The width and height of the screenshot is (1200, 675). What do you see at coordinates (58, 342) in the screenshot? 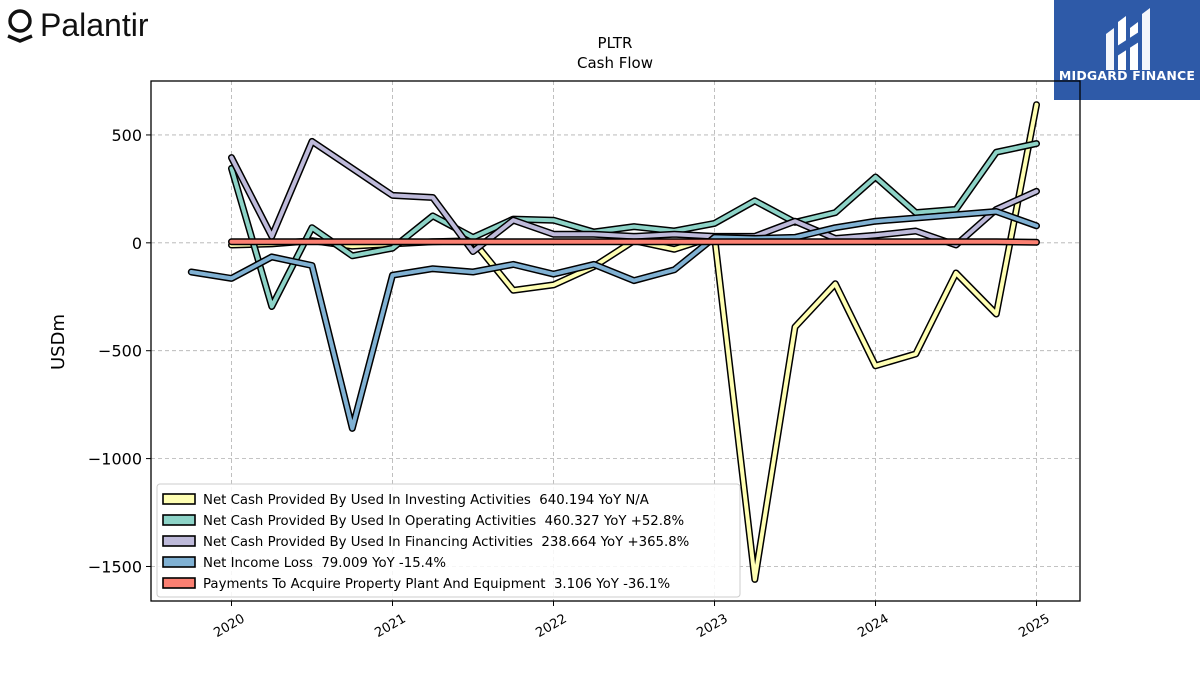
I see `y-axis-label: USDm` at bounding box center [58, 342].